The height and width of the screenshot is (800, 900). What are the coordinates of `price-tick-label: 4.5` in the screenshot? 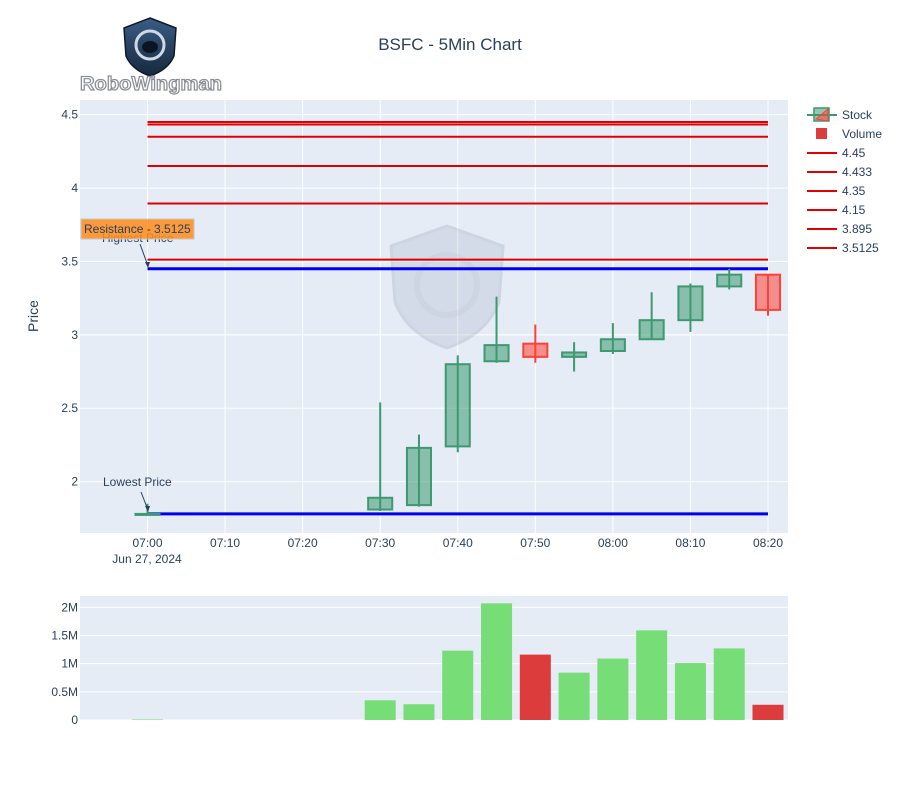 It's located at (69, 115).